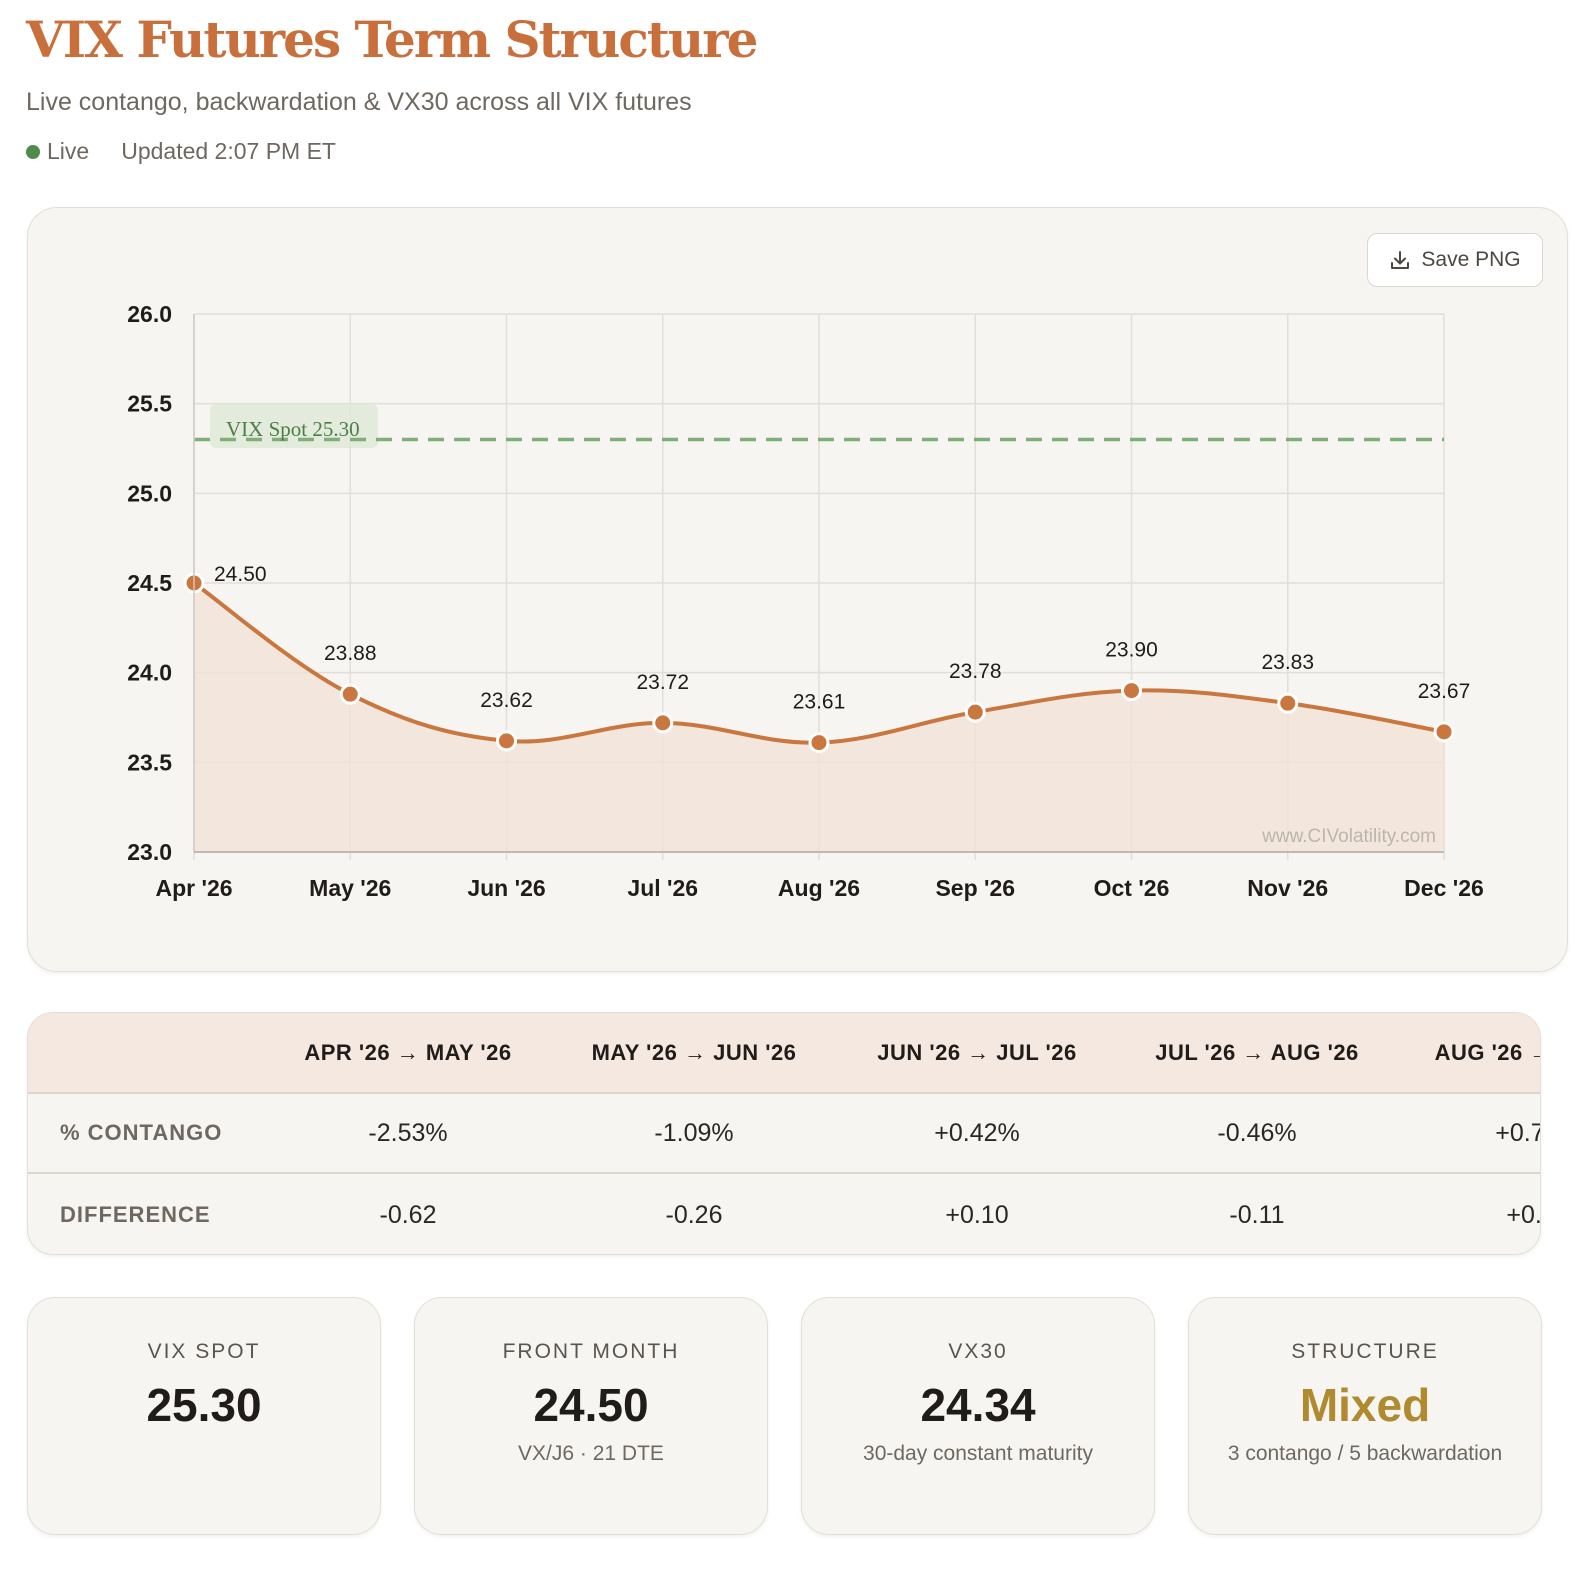 The width and height of the screenshot is (1596, 1584). What do you see at coordinates (1365, 1351) in the screenshot?
I see `stat-label: STRUCTURE` at bounding box center [1365, 1351].